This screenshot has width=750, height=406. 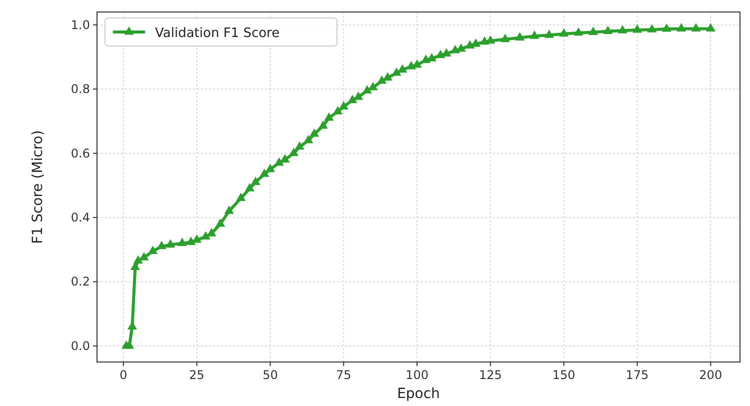 I want to click on y-tick-label: 1.0, so click(x=80, y=25).